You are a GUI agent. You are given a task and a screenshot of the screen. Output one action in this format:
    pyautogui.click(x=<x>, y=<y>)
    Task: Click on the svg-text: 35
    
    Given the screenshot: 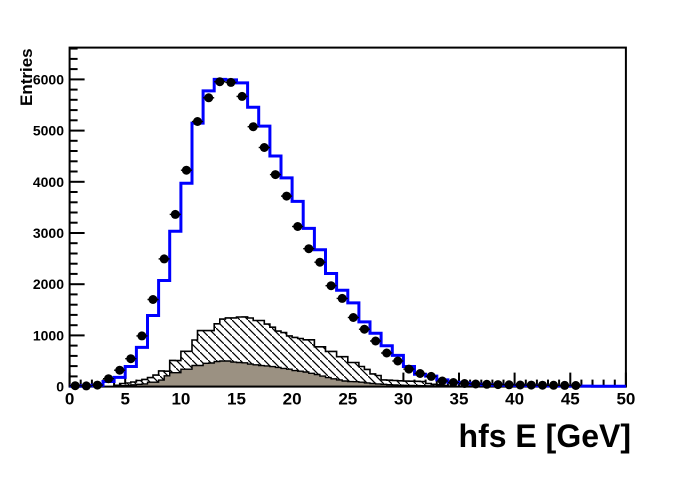 What is the action you would take?
    pyautogui.click(x=459, y=399)
    